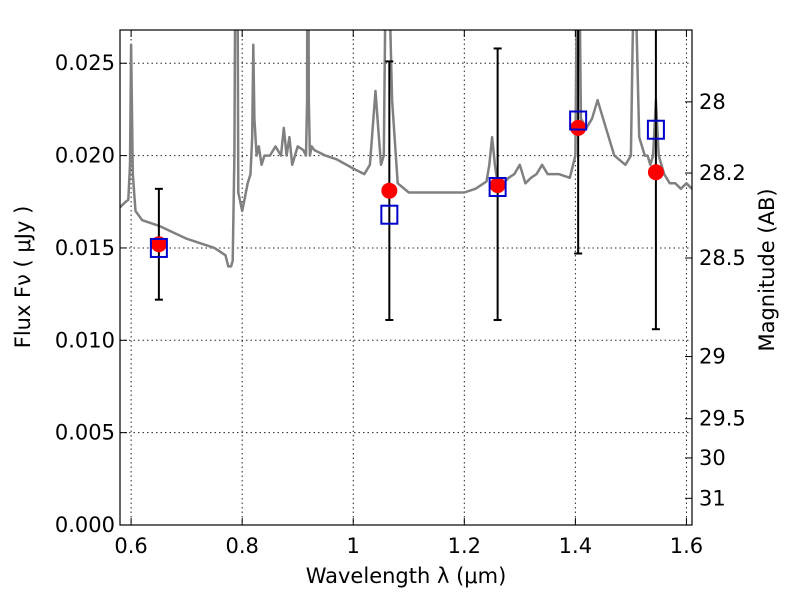 Image resolution: width=800 pixels, height=600 pixels. What do you see at coordinates (464, 546) in the screenshot?
I see `x-tick-label: 1.2` at bounding box center [464, 546].